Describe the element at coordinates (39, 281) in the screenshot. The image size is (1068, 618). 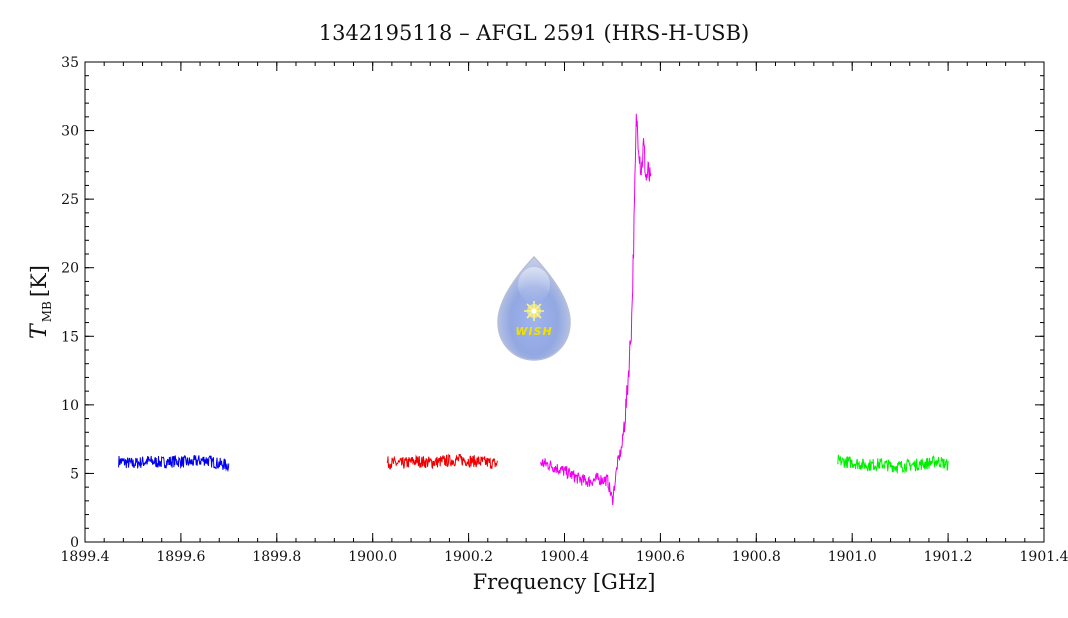
I see `y-axis-unit: [K]` at that location.